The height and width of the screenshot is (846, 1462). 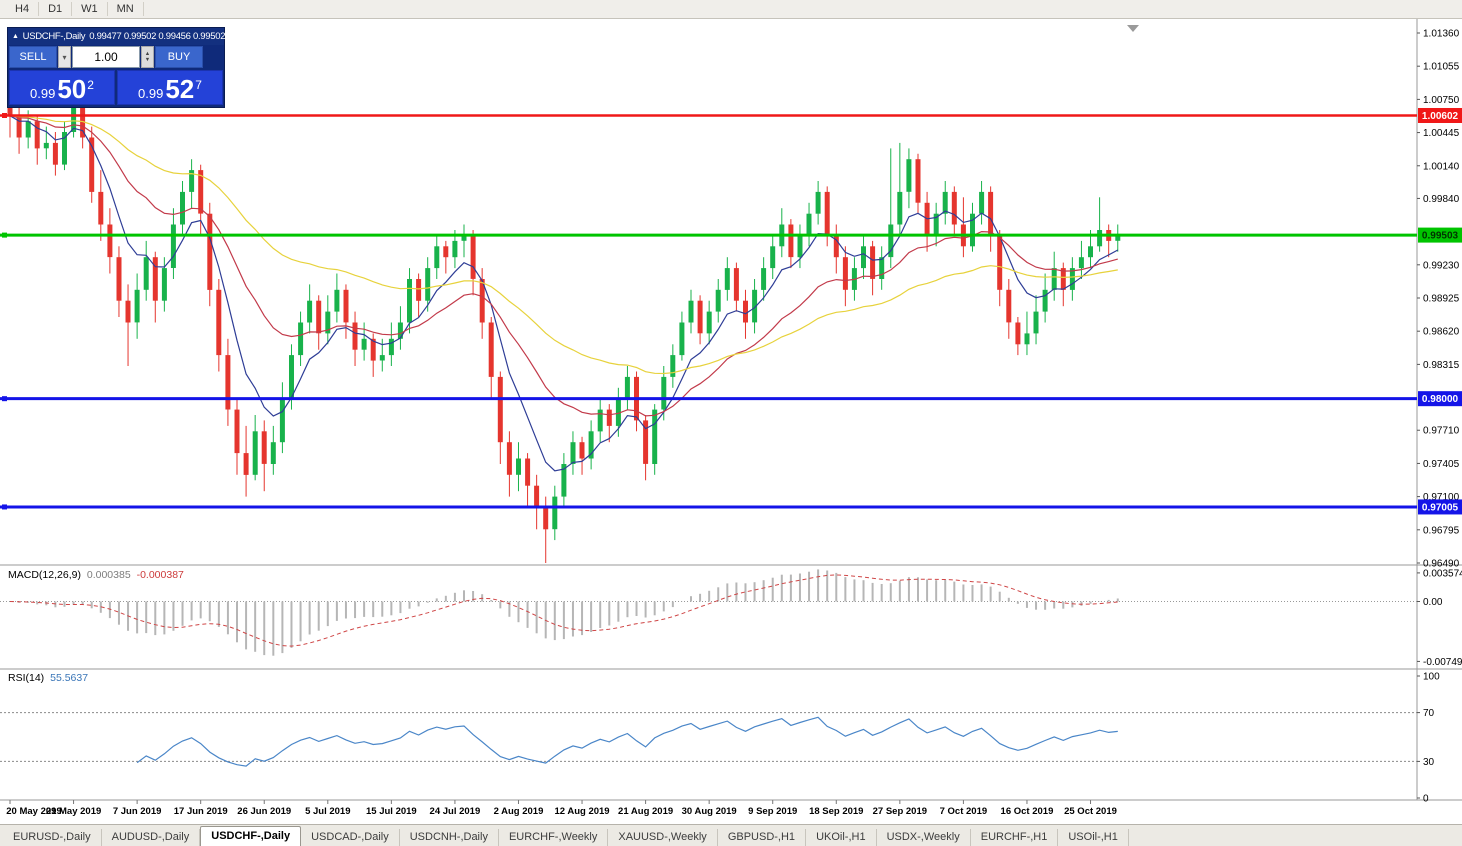 I want to click on rsi-line, so click(x=627, y=741).